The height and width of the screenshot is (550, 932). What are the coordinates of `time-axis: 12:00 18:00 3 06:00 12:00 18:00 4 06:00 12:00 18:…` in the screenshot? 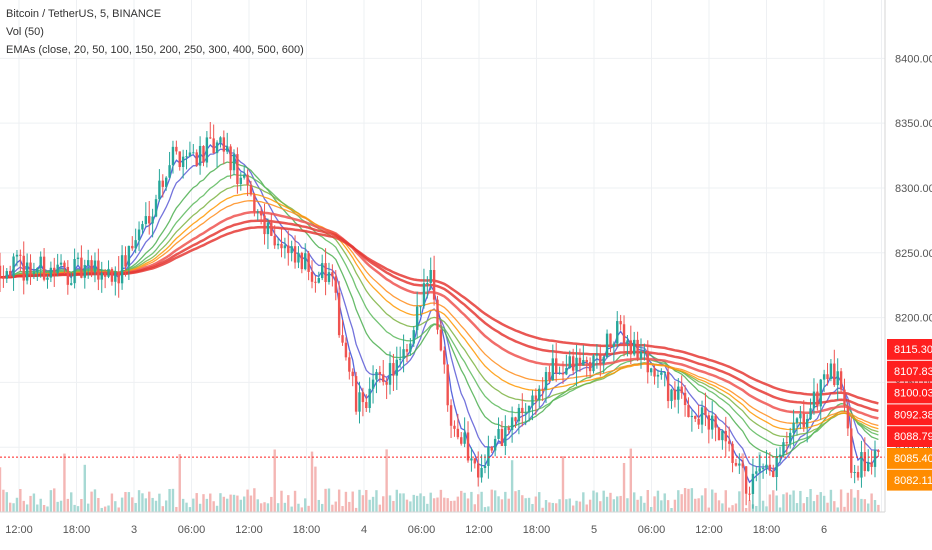 It's located at (466, 530).